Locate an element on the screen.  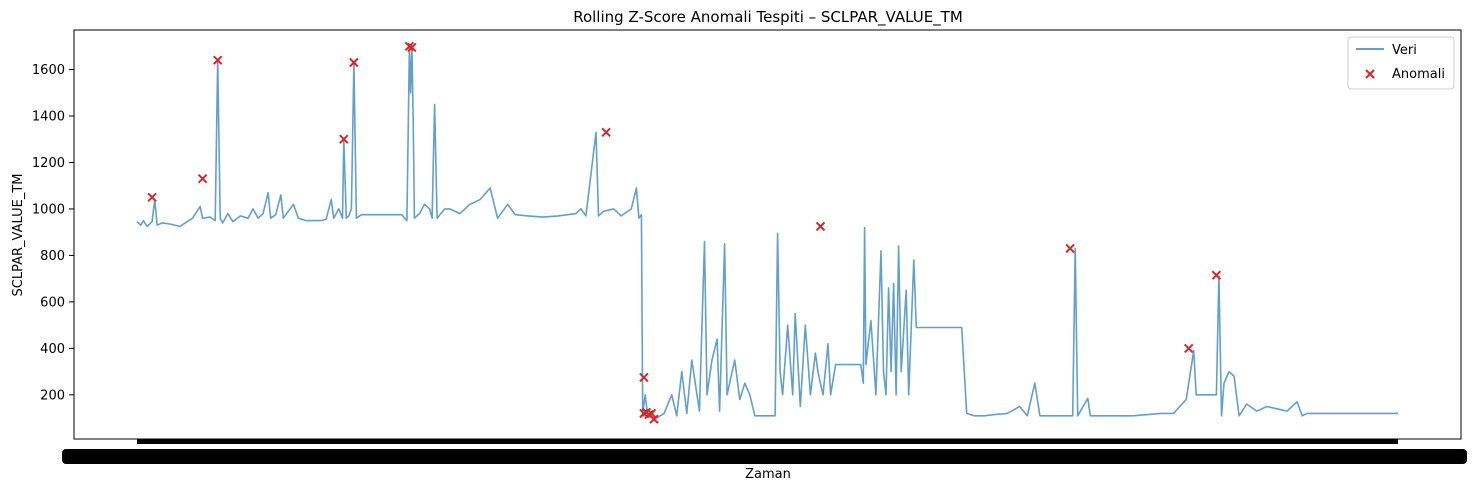
x-axis-title: Zaman is located at coordinates (768, 474).